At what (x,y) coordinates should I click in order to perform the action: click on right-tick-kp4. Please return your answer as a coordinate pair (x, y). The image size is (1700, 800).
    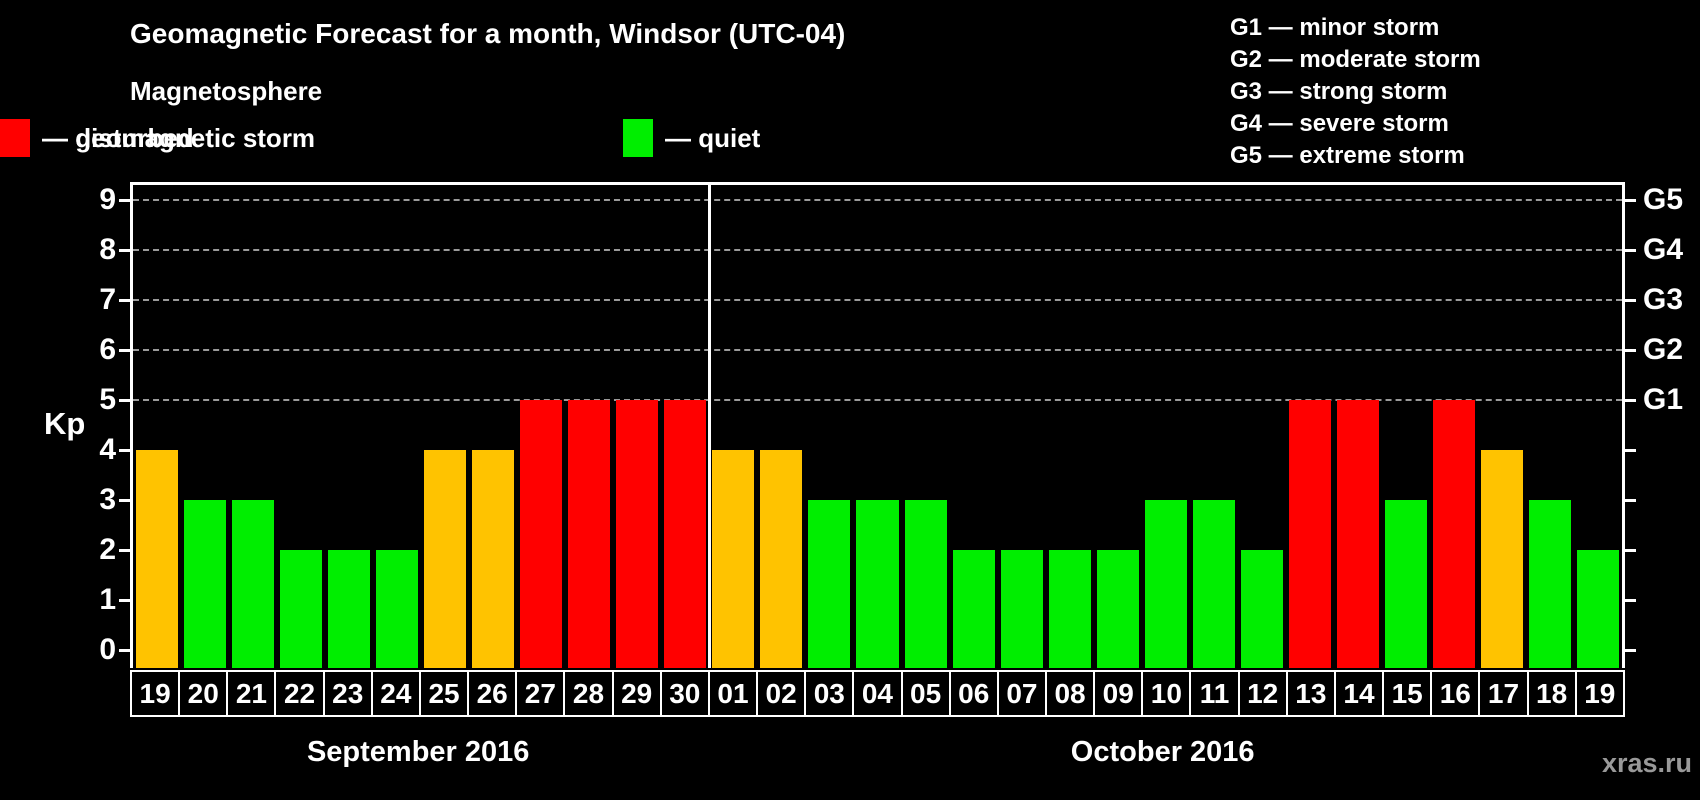
    Looking at the image, I should click on (1630, 450).